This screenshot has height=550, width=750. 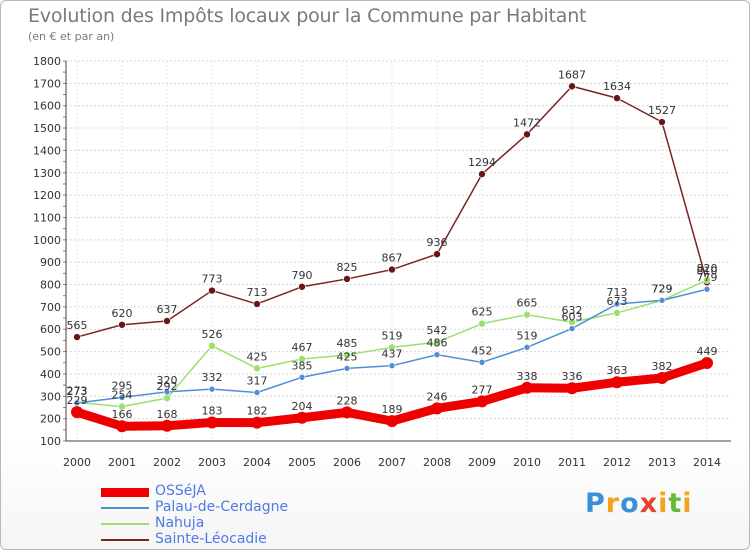 What do you see at coordinates (167, 309) in the screenshot?
I see `data-label: 637` at bounding box center [167, 309].